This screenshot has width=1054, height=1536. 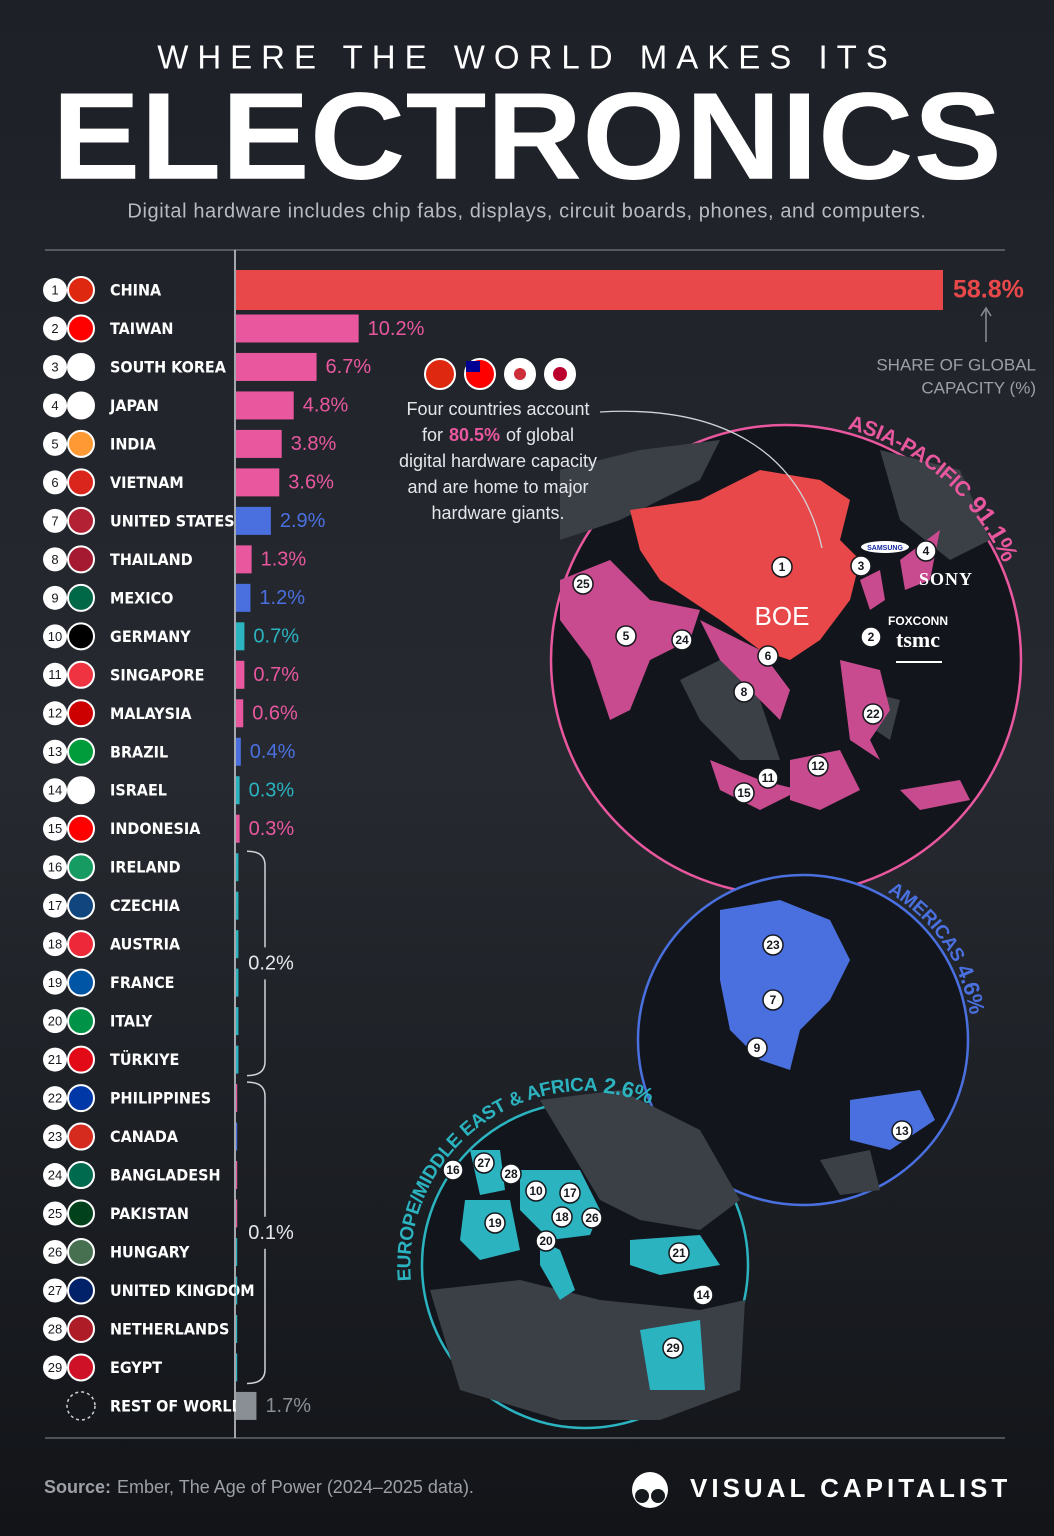 I want to click on rank: 1, so click(x=54, y=289).